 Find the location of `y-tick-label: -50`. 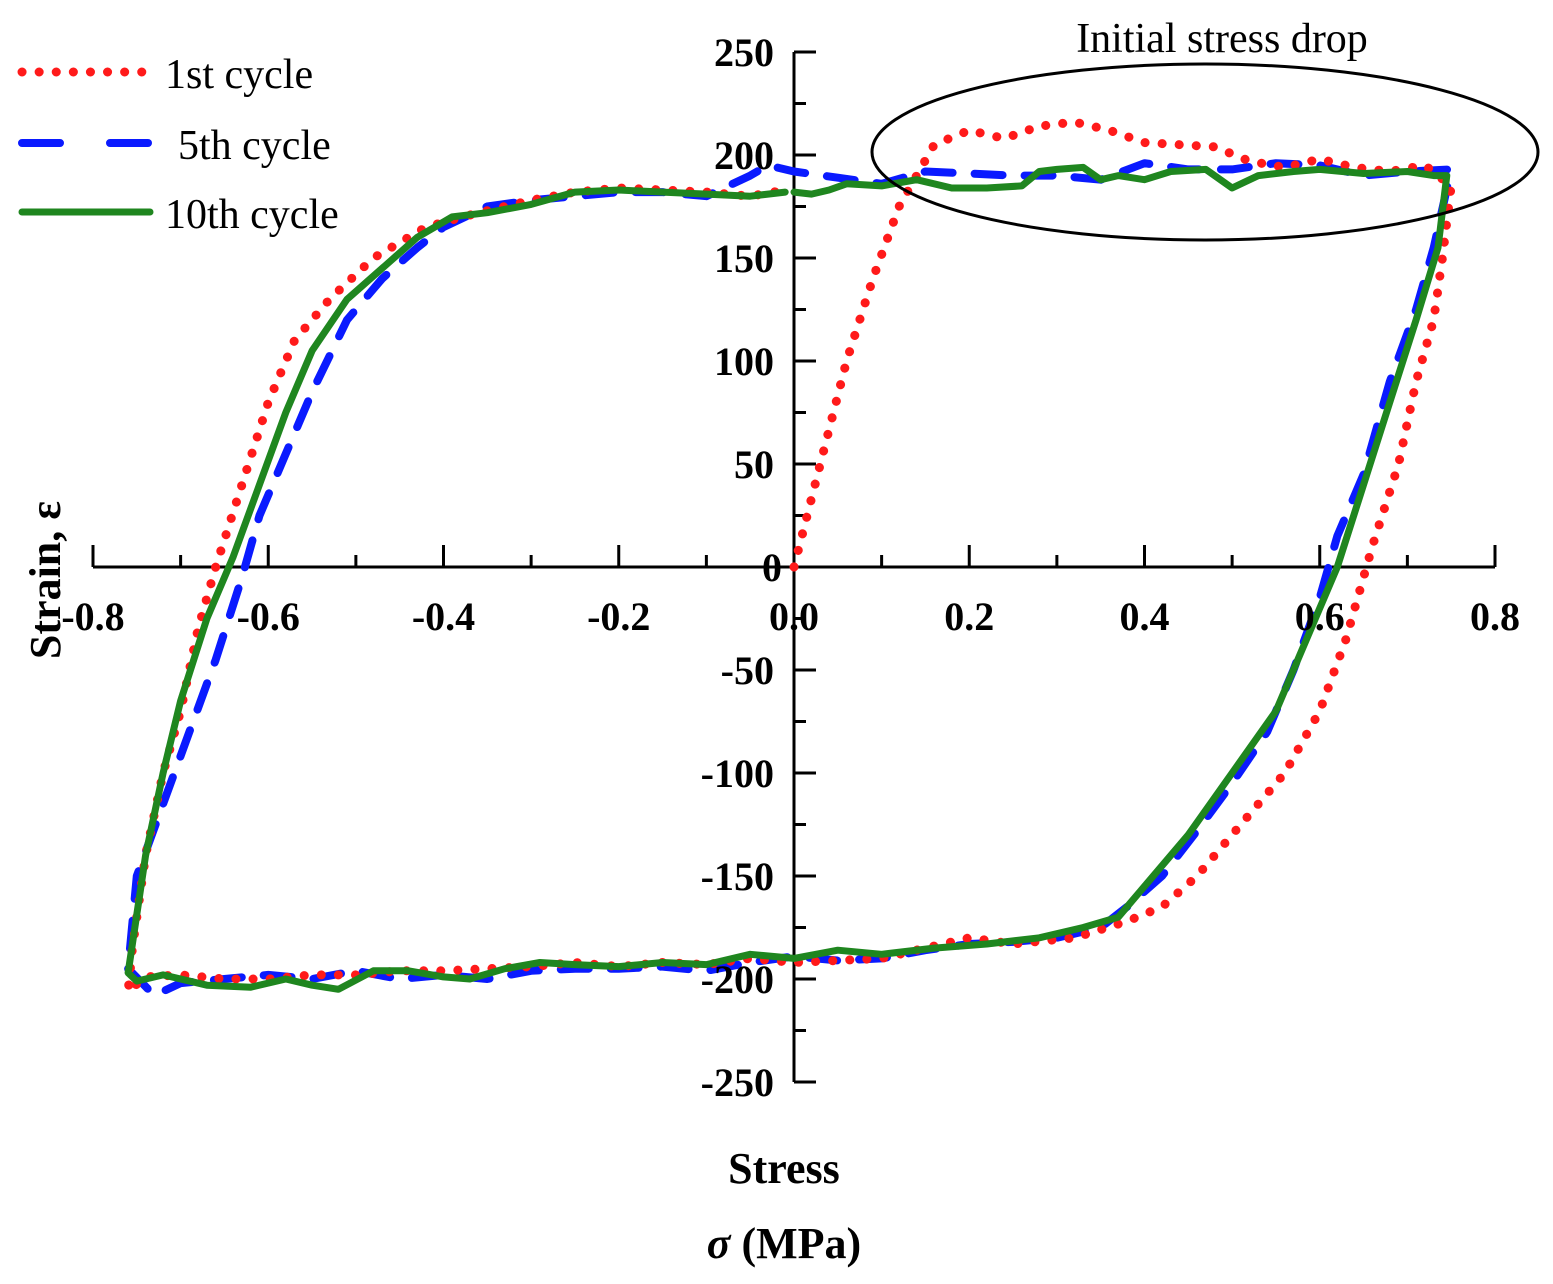

y-tick-label: -50 is located at coordinates (747, 670).